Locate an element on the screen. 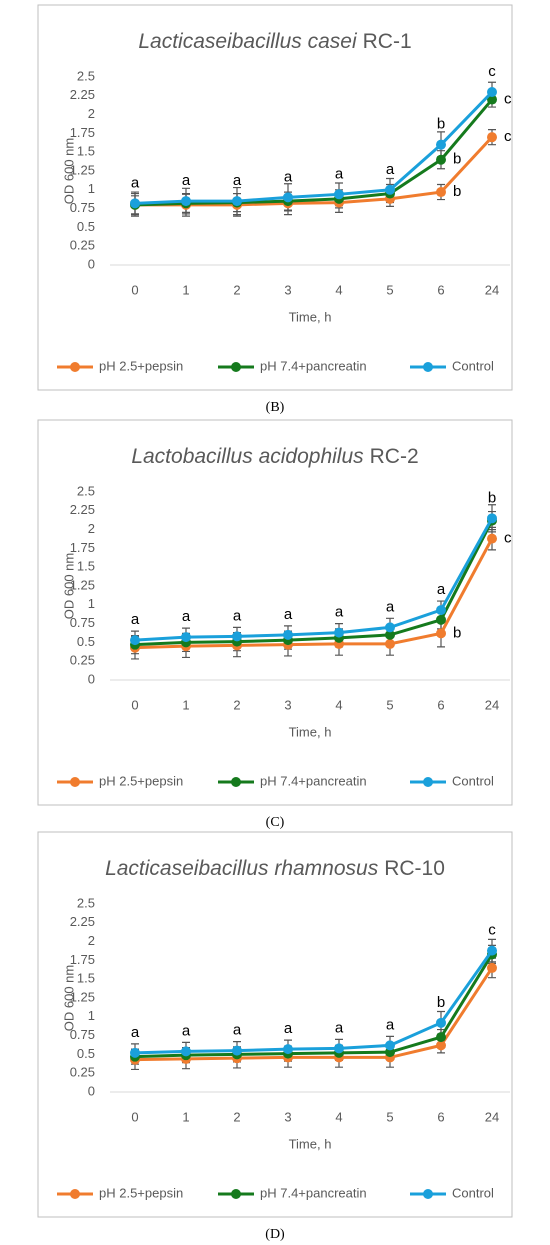  y-tick-label: 1.5 is located at coordinates (86, 151).